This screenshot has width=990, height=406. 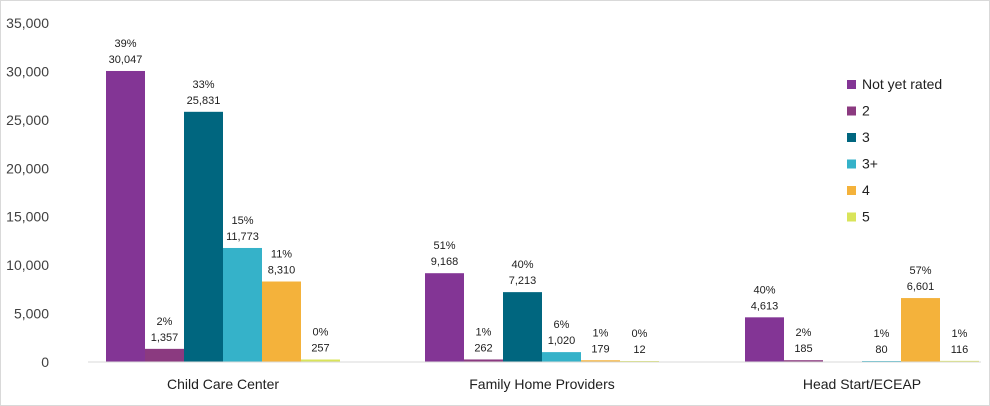 I want to click on legend-label: 2, so click(x=866, y=111).